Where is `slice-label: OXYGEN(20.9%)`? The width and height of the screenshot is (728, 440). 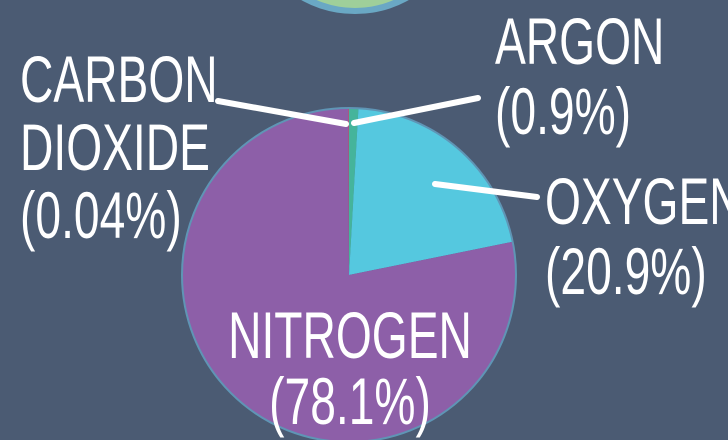
slice-label: OXYGEN(20.9%) is located at coordinates (636, 237).